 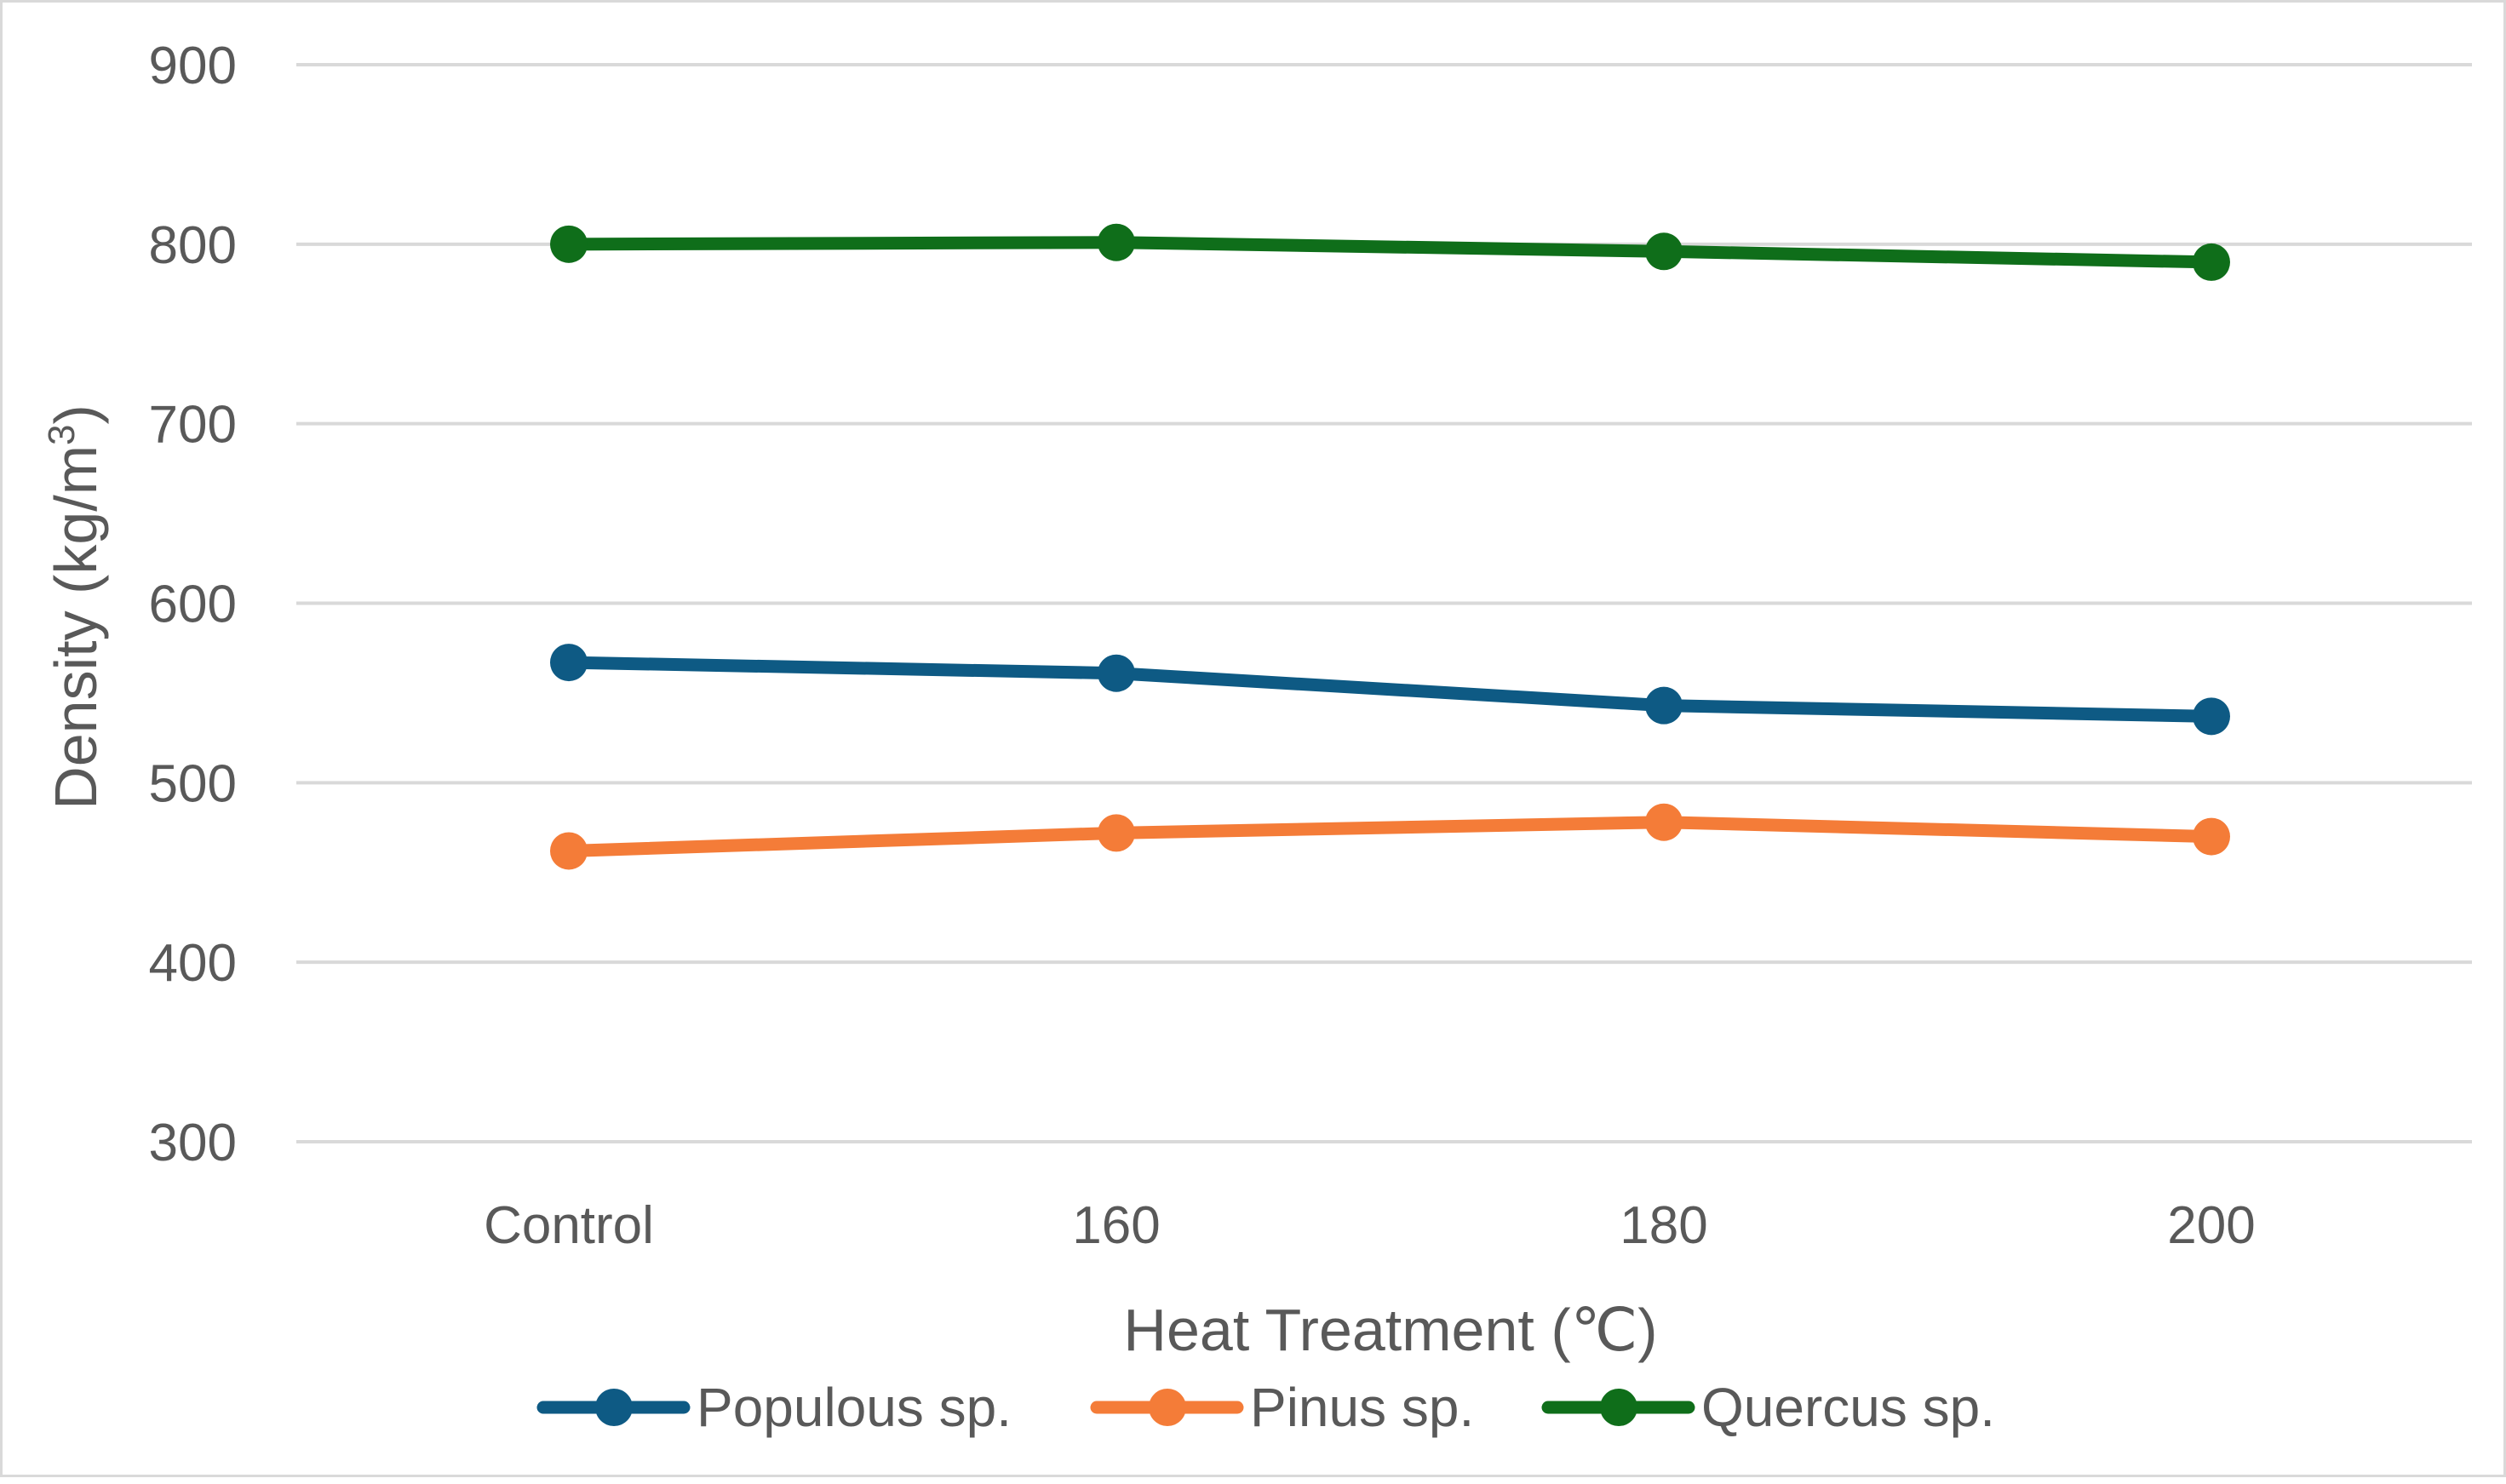 I want to click on y-tick-label: 800, so click(x=193, y=245).